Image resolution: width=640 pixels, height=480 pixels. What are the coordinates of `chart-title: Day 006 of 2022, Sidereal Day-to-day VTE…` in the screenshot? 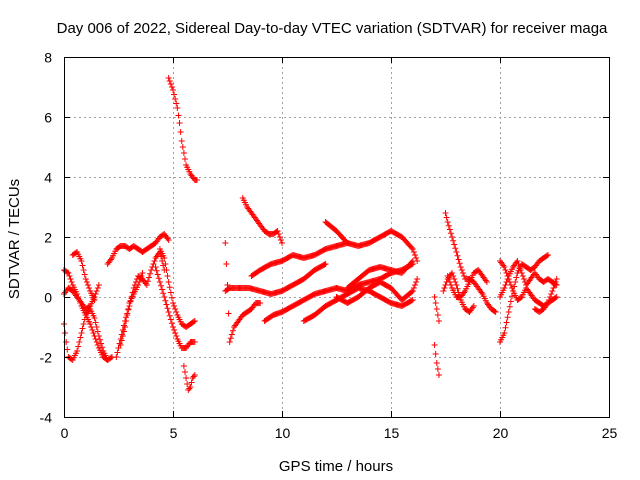 It's located at (332, 28).